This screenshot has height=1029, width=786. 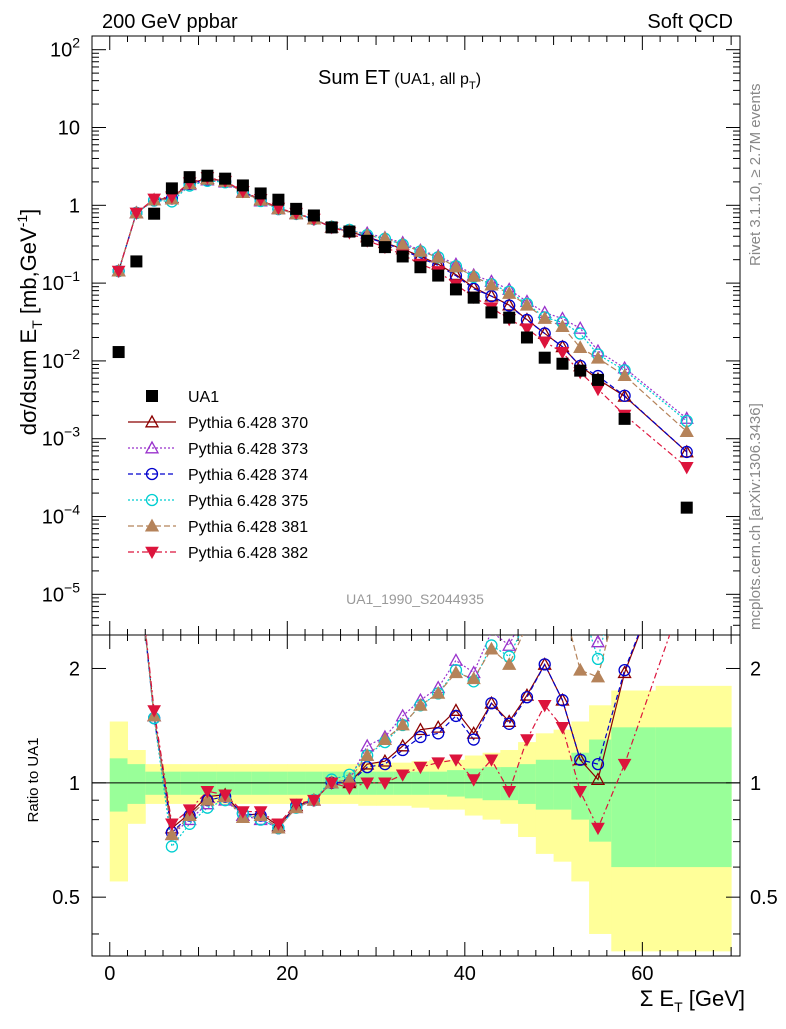 I want to click on y-axis-label-main: dσ/dsum ET [mb,GeV-1], so click(x=29, y=322).